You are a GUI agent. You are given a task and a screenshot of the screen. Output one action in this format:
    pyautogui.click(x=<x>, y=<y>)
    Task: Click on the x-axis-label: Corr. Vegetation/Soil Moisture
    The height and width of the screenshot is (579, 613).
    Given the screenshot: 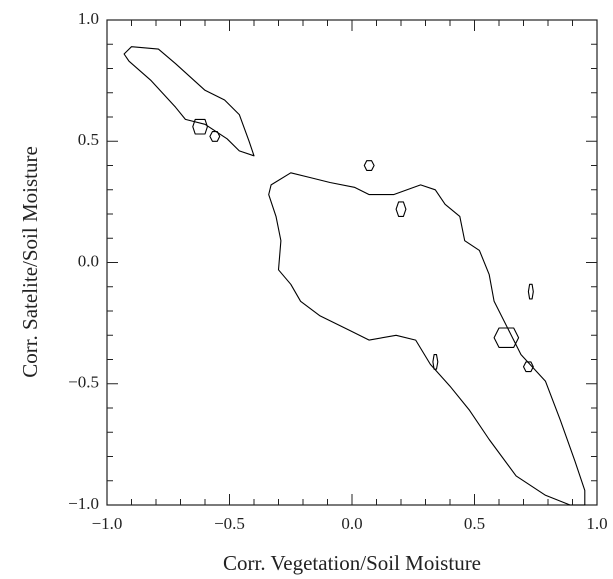 What is the action you would take?
    pyautogui.click(x=352, y=563)
    